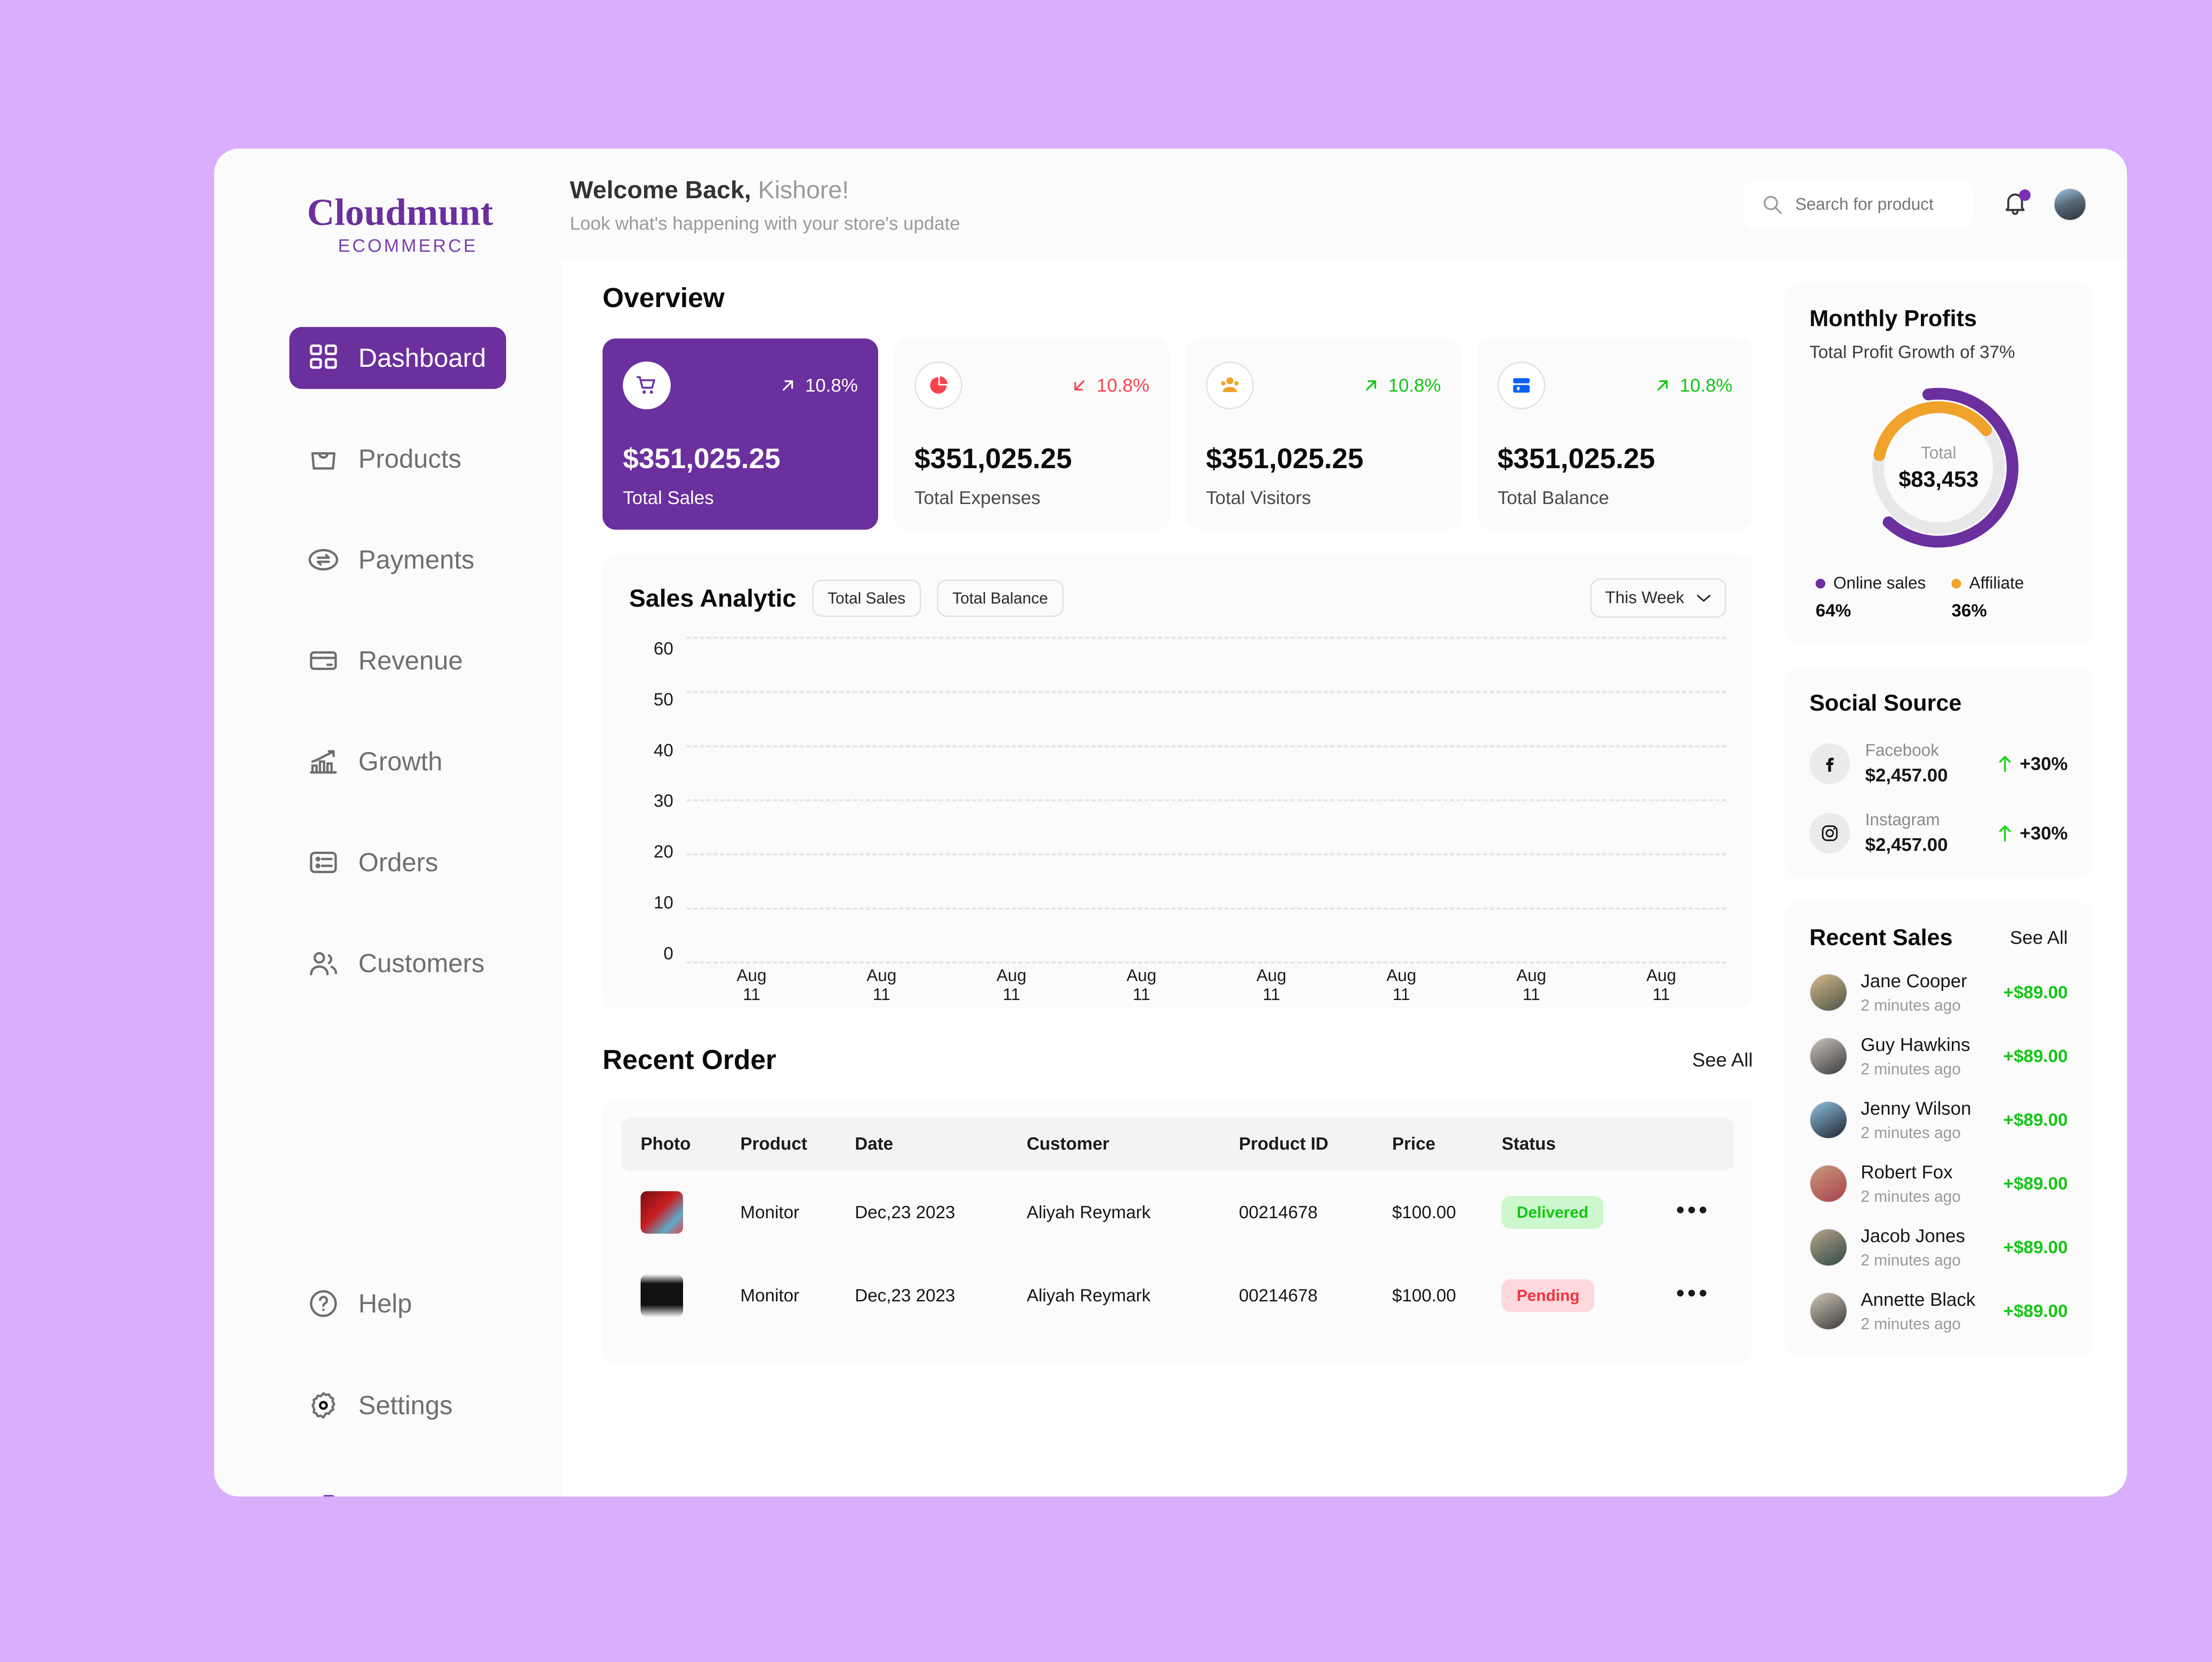 The height and width of the screenshot is (1662, 2212). What do you see at coordinates (388, 661) in the screenshot?
I see `sidebar-item-revenue: Revenue` at bounding box center [388, 661].